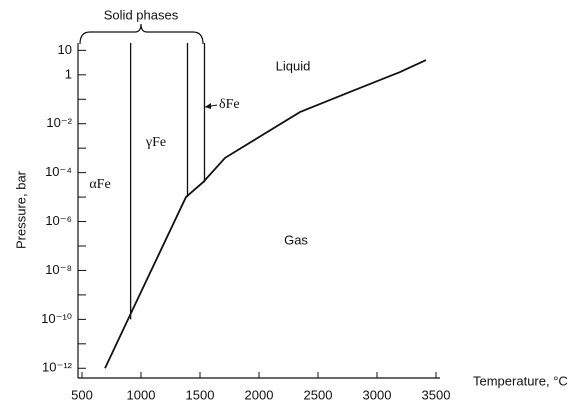 Image resolution: width=587 pixels, height=416 pixels. I want to click on arrow-head, so click(208, 106).